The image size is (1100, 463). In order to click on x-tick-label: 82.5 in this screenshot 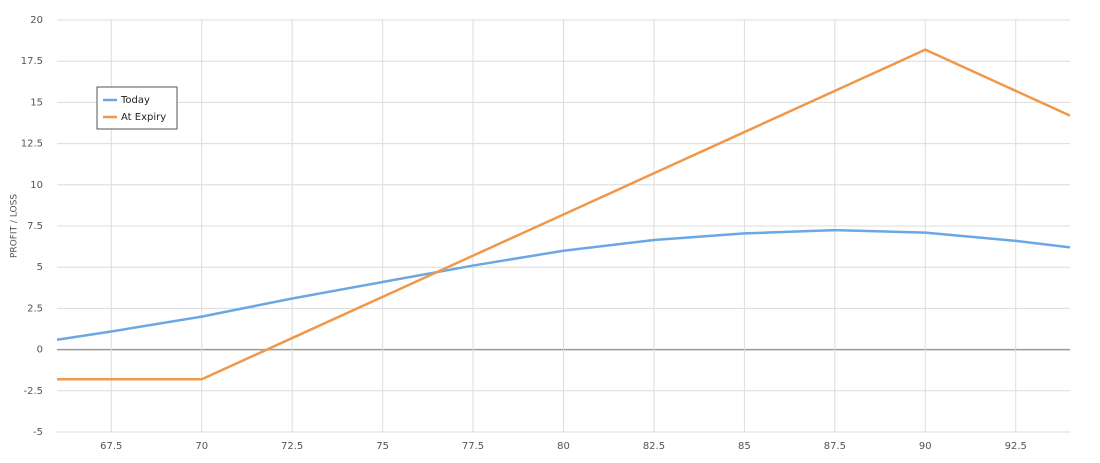, I will do `click(654, 446)`.